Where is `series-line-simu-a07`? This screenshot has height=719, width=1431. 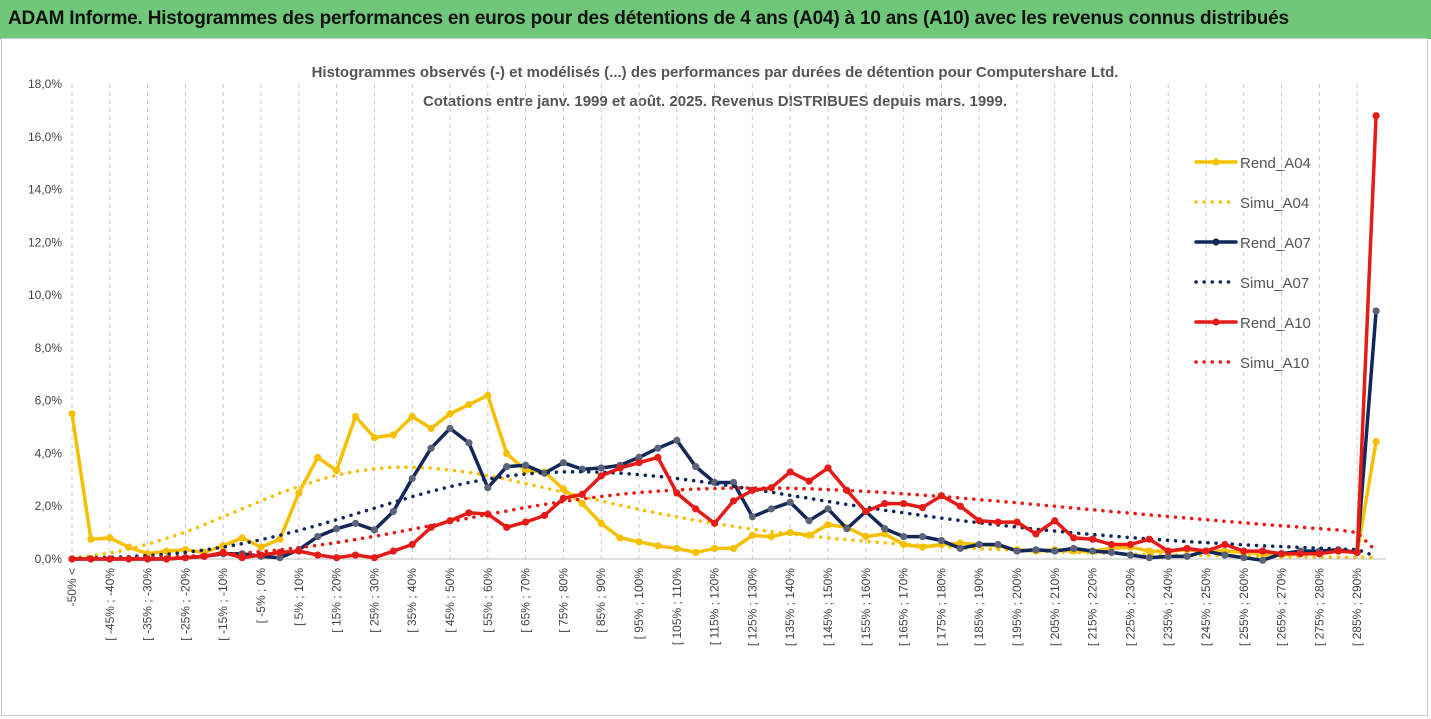
series-line-simu-a07 is located at coordinates (724, 515).